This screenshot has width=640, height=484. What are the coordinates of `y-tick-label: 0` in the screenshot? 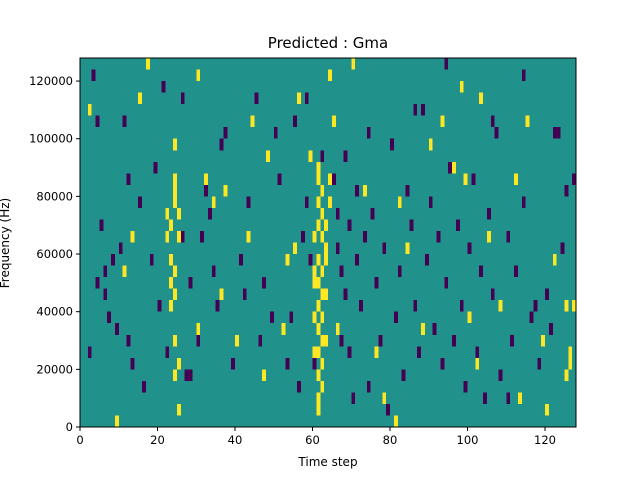 It's located at (69, 427).